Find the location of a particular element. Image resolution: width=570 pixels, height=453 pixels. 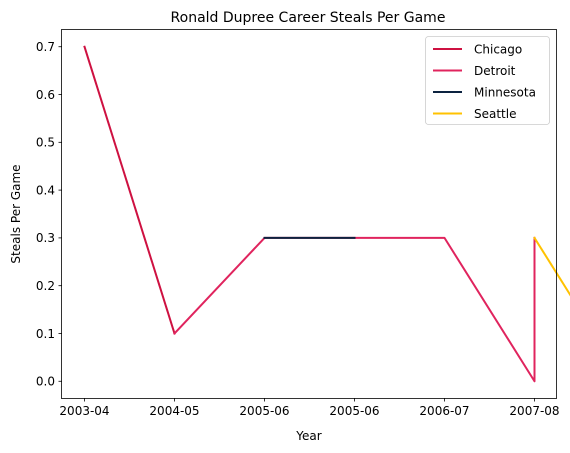

legend-label-detroit: Detroit is located at coordinates (495, 71).